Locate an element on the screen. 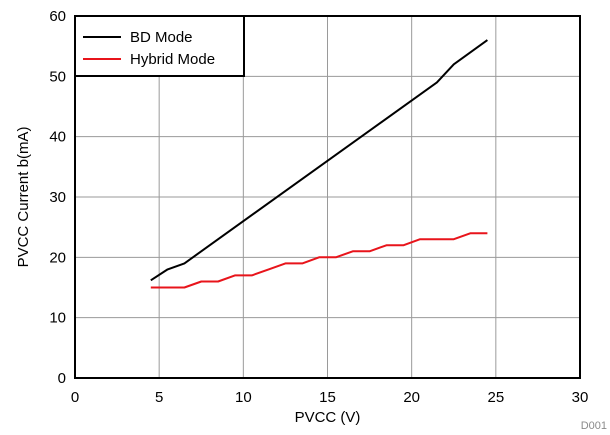 The image size is (610, 435). x-tick-label: 10 is located at coordinates (243, 397).